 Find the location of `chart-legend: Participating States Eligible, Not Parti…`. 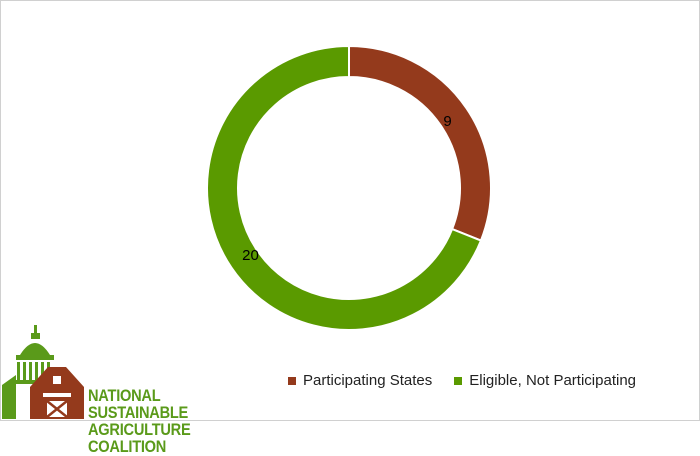

chart-legend: Participating States Eligible, Not Parti… is located at coordinates (462, 380).